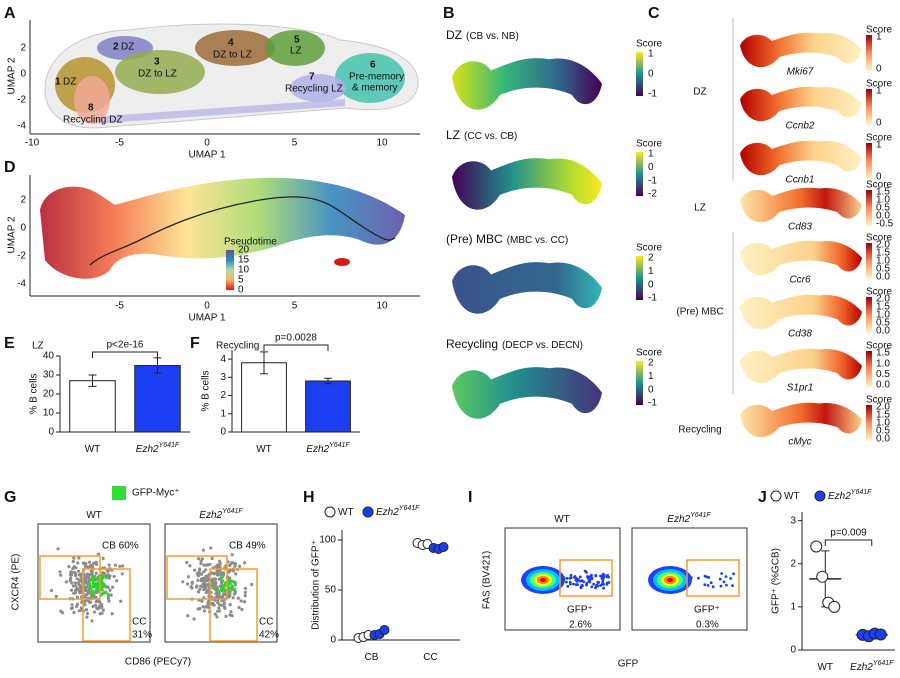  I want to click on x-tick-label: WT, so click(825, 667).